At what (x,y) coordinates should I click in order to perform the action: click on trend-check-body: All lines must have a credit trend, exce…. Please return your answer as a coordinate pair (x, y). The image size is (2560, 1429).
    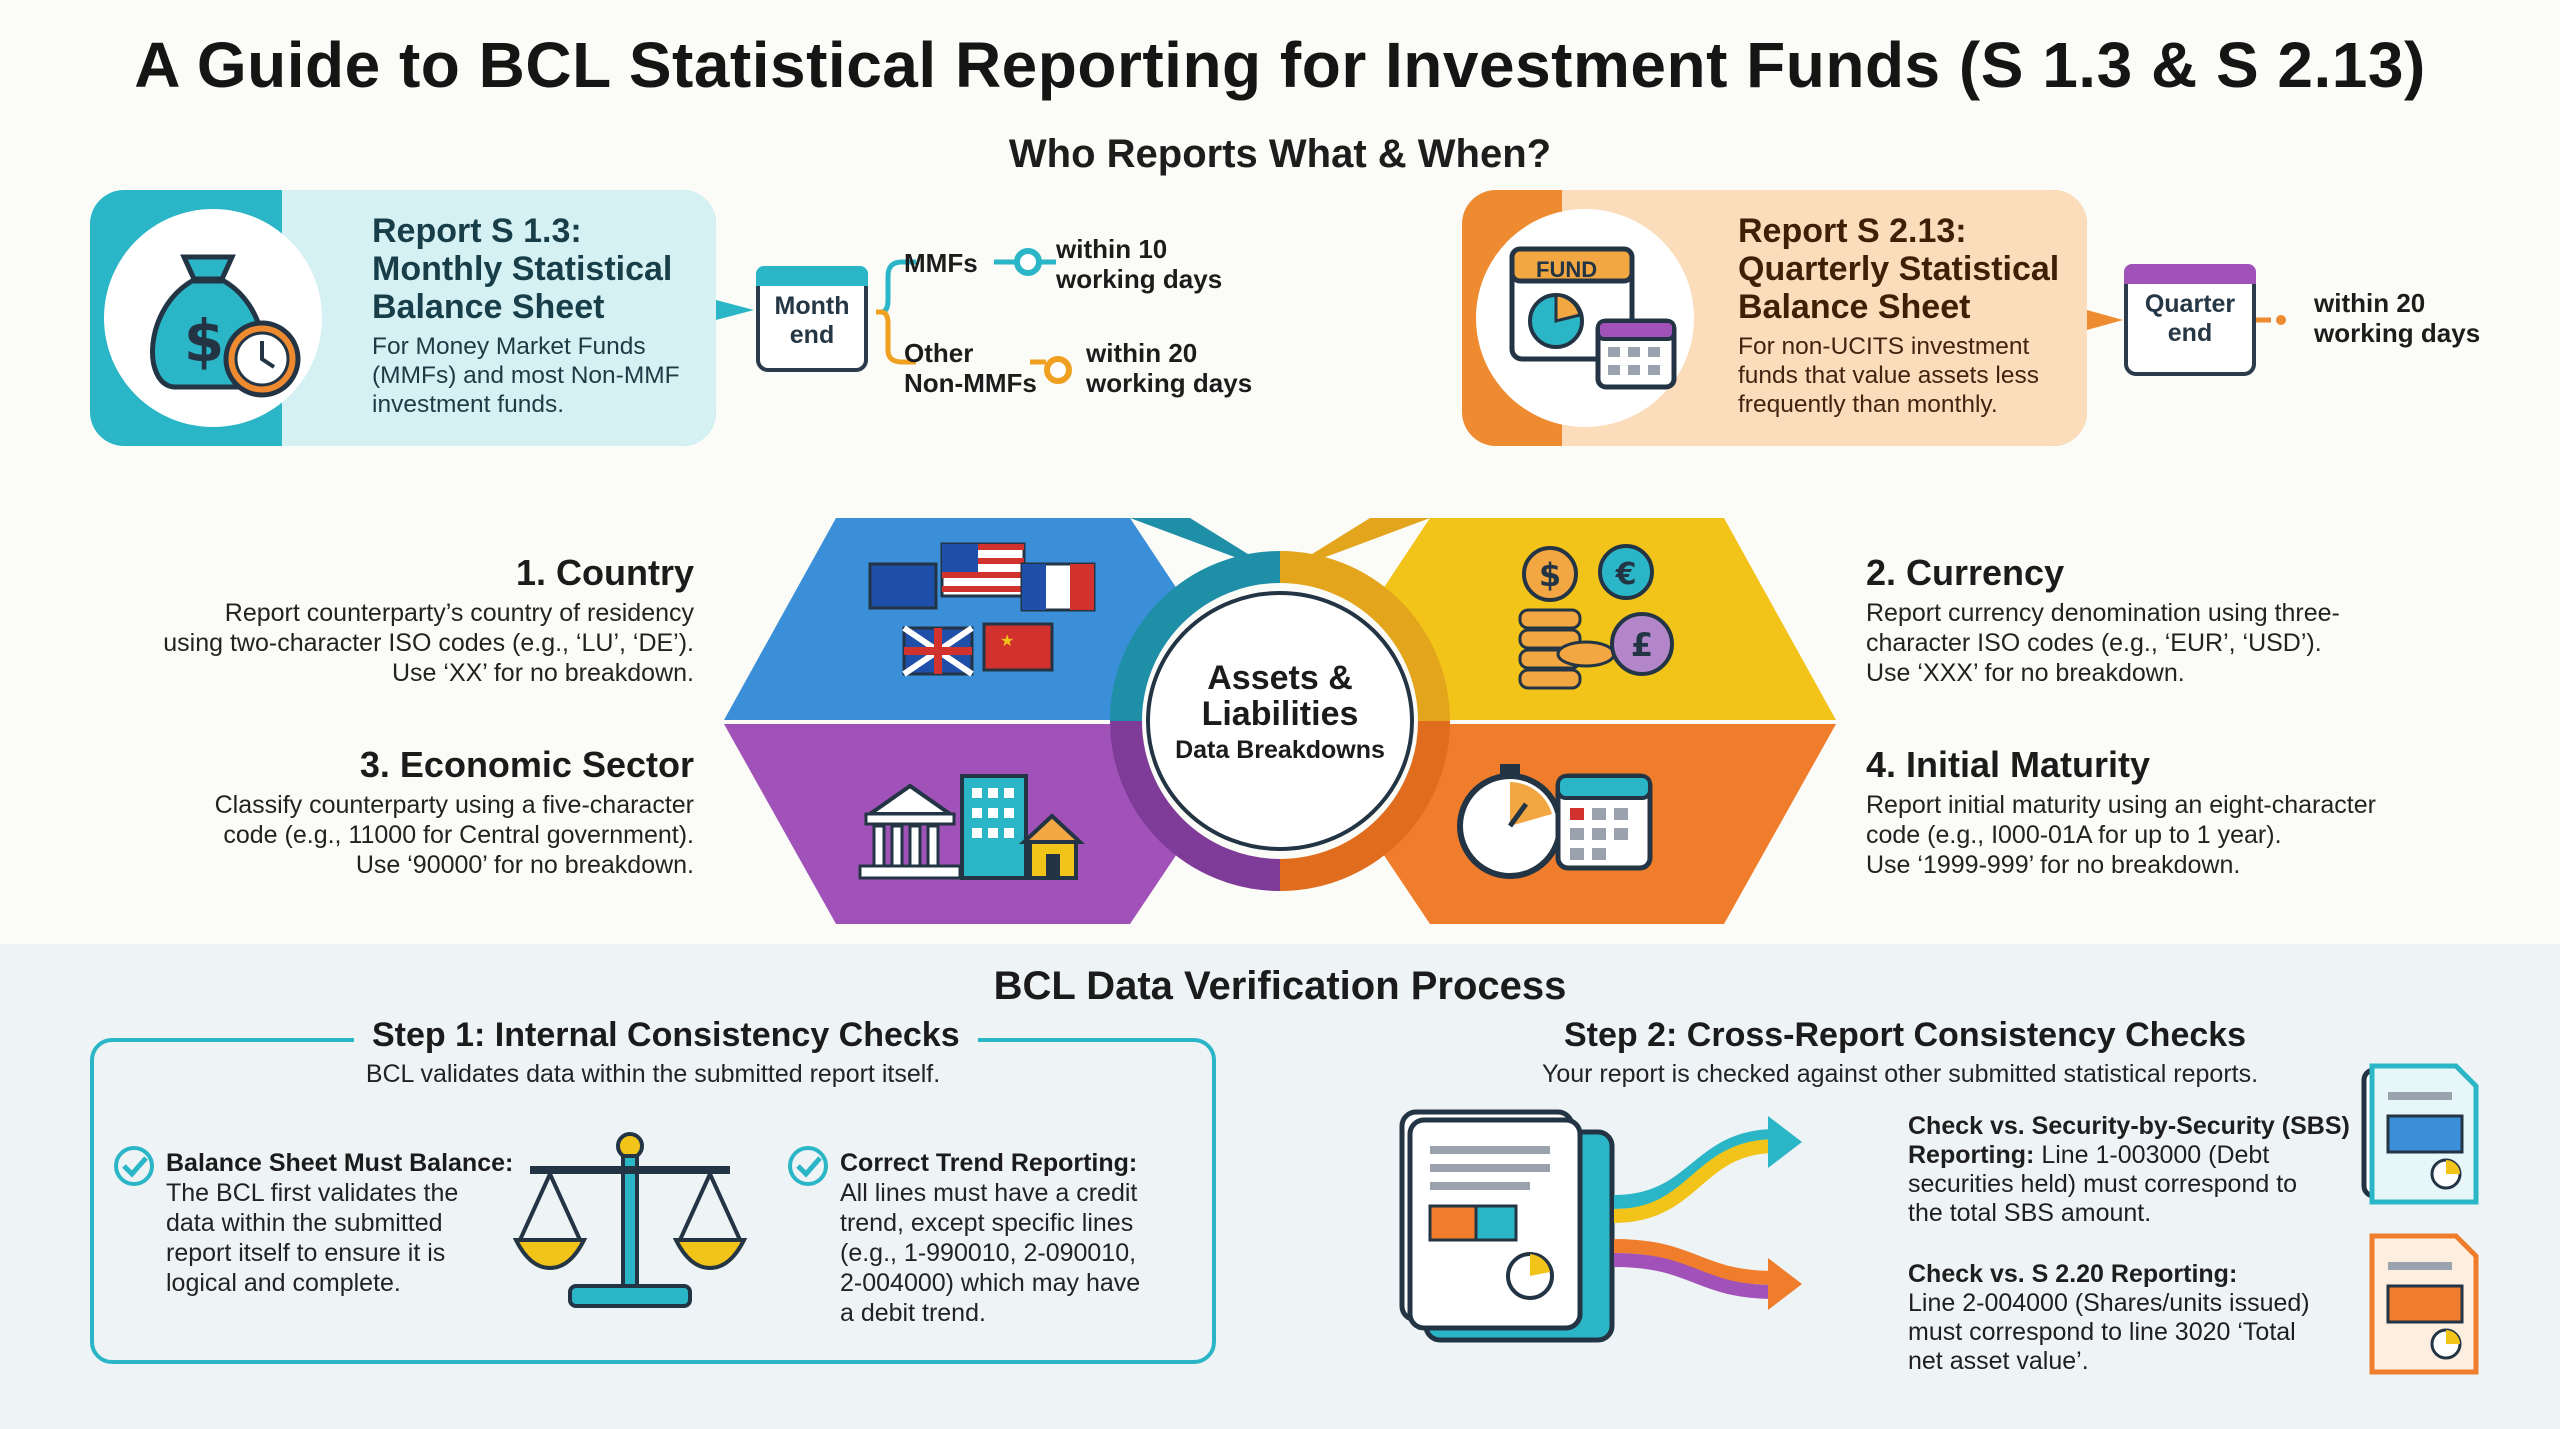
    Looking at the image, I should click on (990, 1253).